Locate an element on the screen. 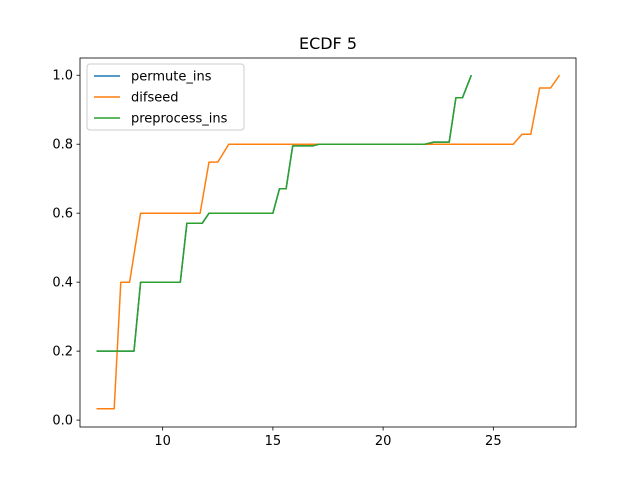  legend-label-permute_ins: permute_ins is located at coordinates (171, 77).